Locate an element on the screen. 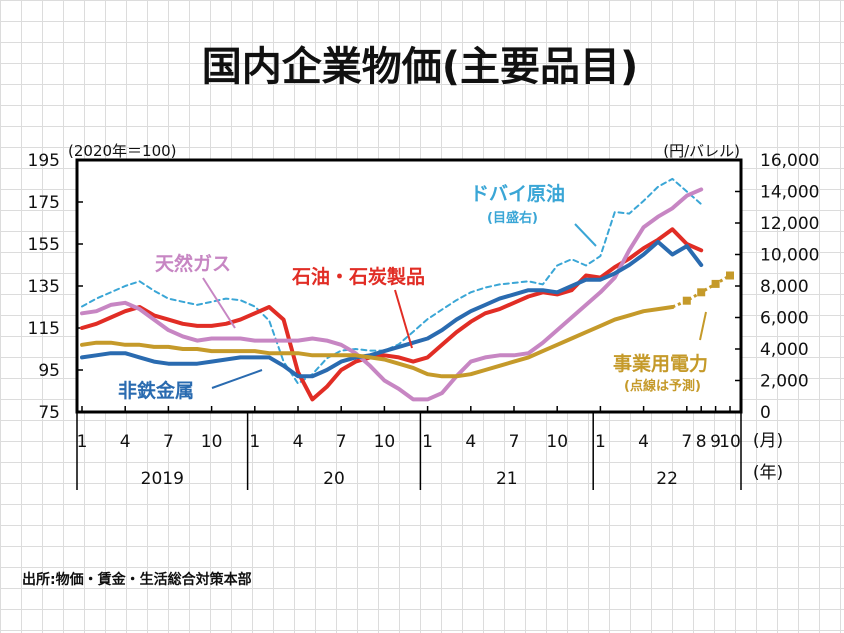  right-tick-label: 14,000 is located at coordinates (789, 193).